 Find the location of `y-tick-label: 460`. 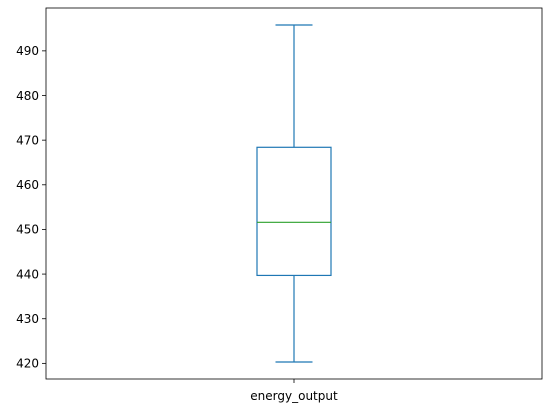

y-tick-label: 460 is located at coordinates (27, 185).